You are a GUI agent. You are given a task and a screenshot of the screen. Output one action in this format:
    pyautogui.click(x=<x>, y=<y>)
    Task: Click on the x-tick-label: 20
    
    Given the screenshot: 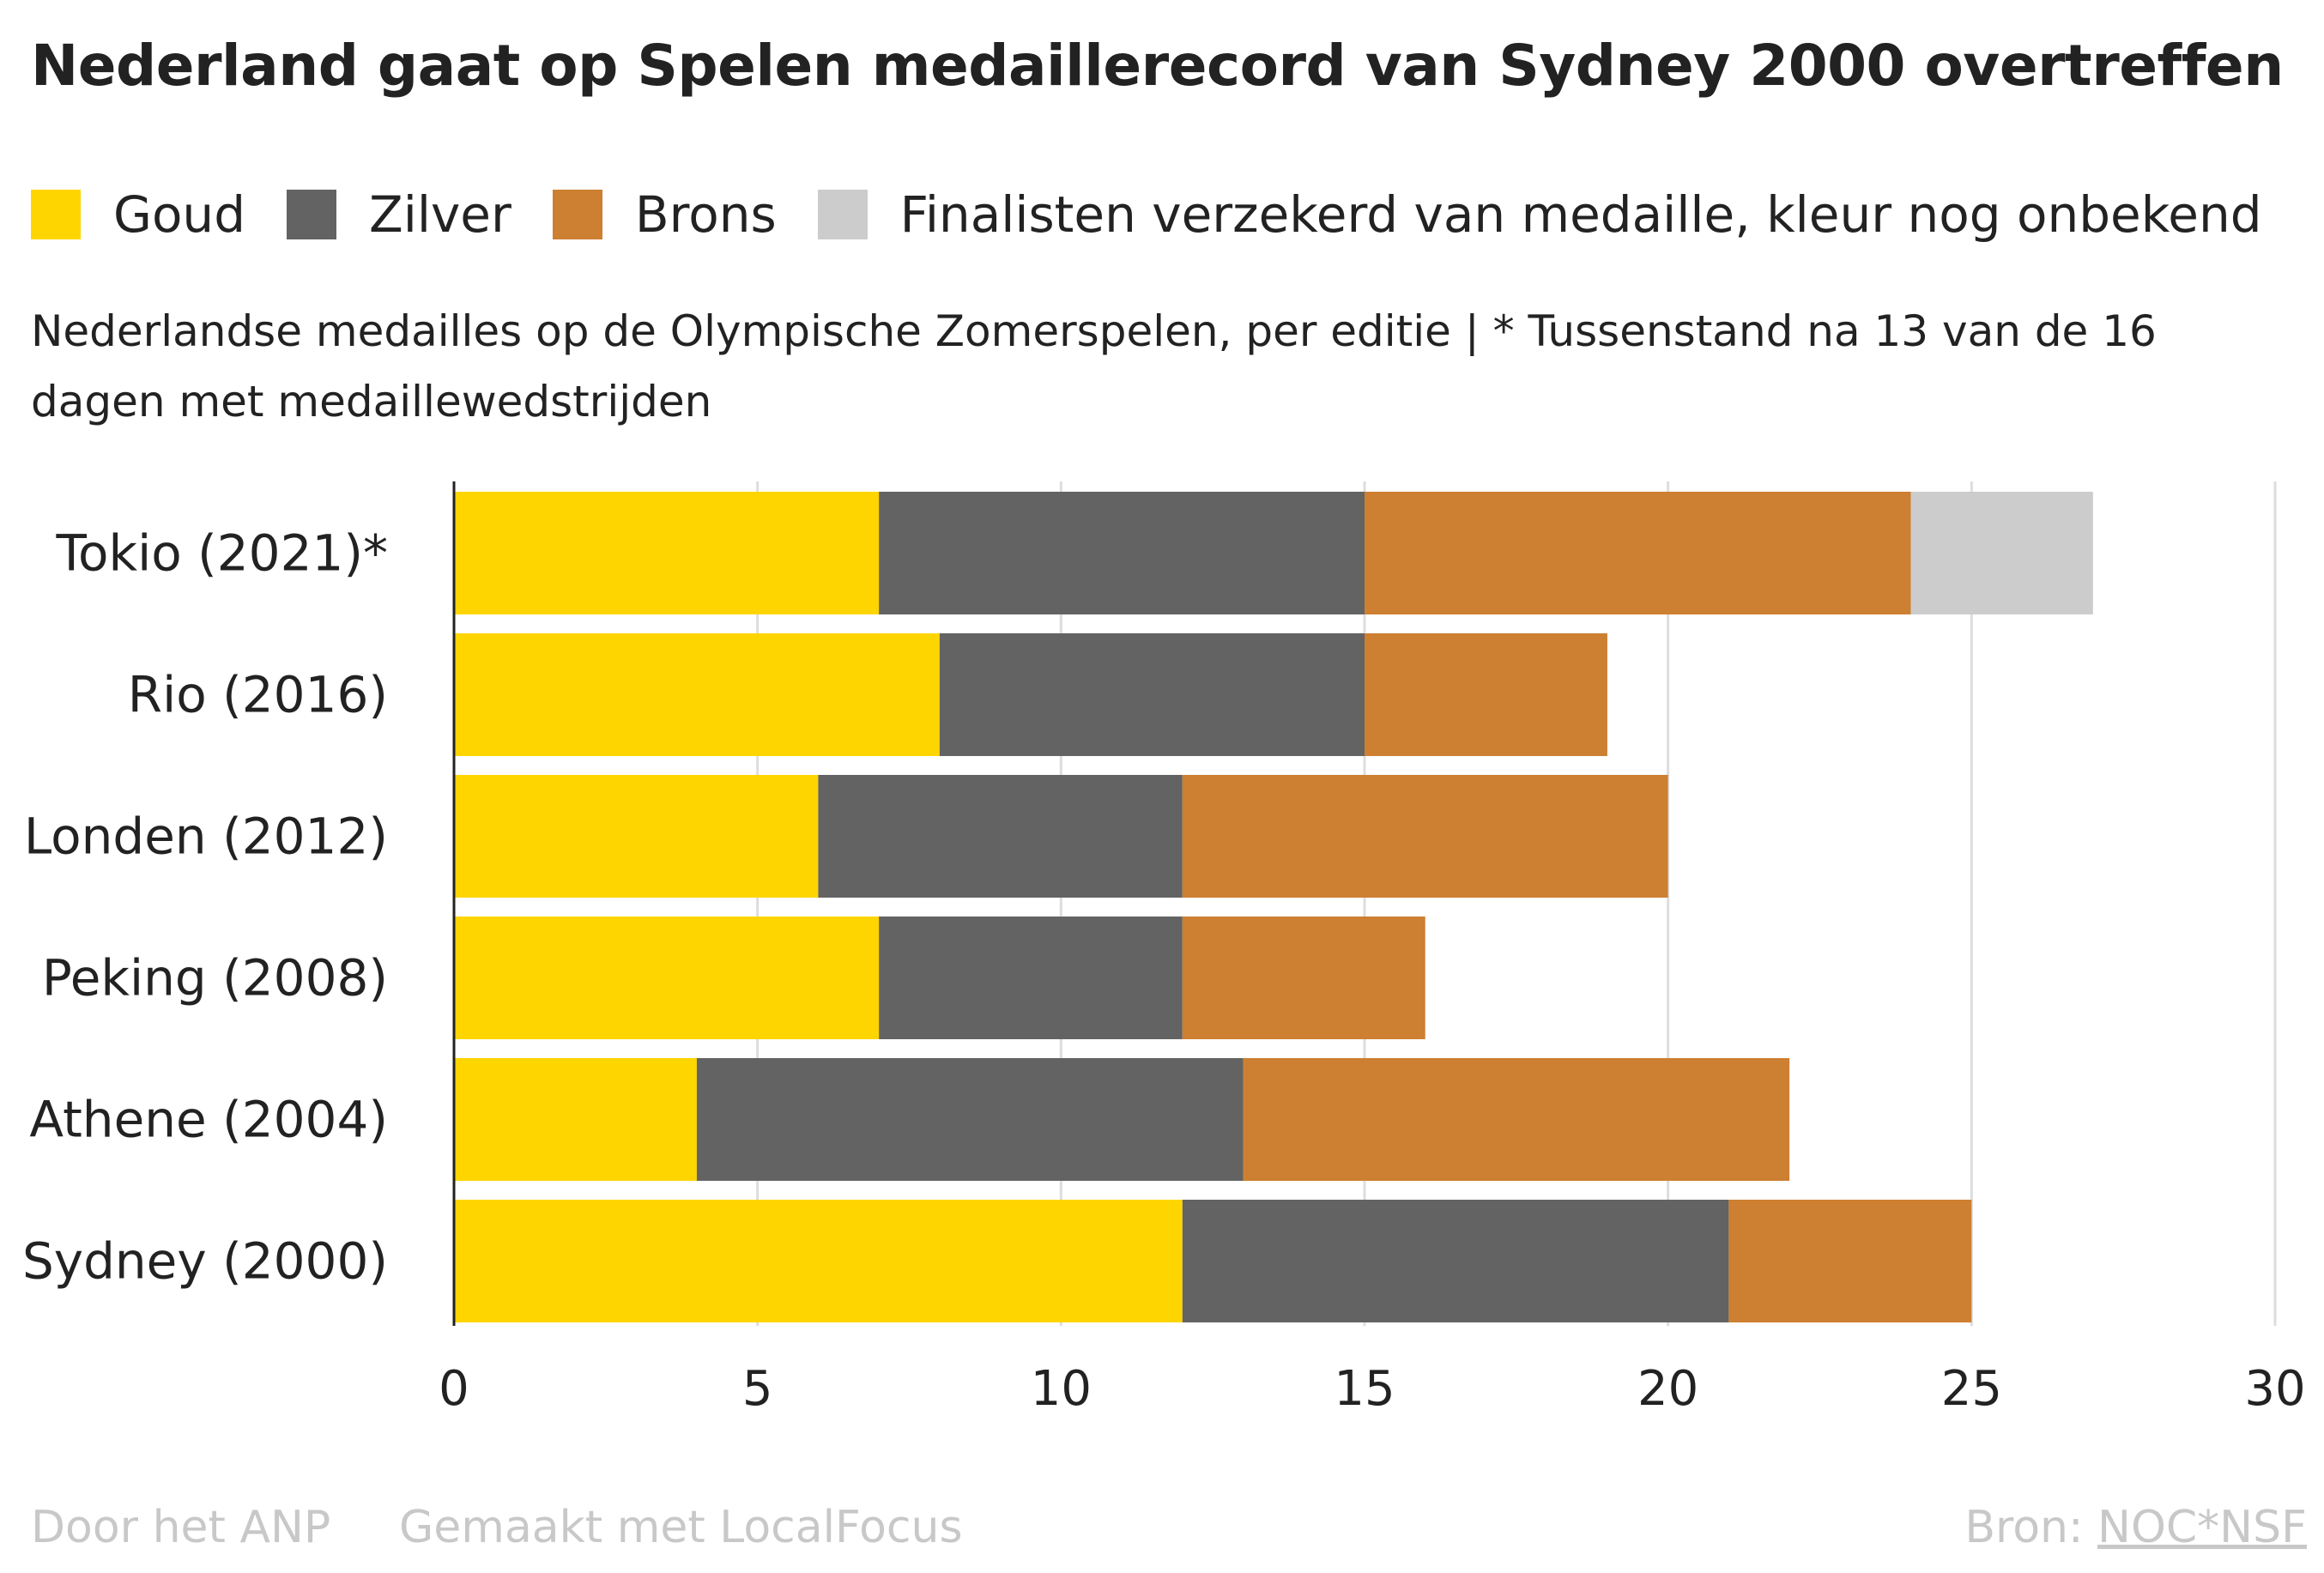 What is the action you would take?
    pyautogui.click(x=1667, y=1389)
    